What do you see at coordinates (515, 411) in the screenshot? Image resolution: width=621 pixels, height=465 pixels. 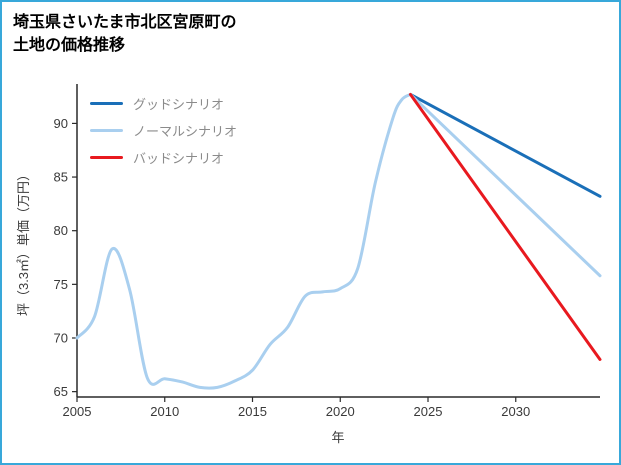 I see `svg-text: 2030` at bounding box center [515, 411].